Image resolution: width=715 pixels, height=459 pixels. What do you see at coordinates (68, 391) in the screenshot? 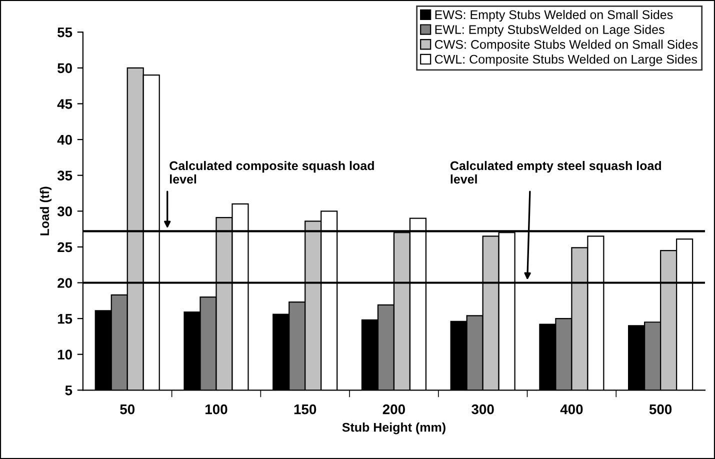
I see `y-tick-label: 5` at bounding box center [68, 391].